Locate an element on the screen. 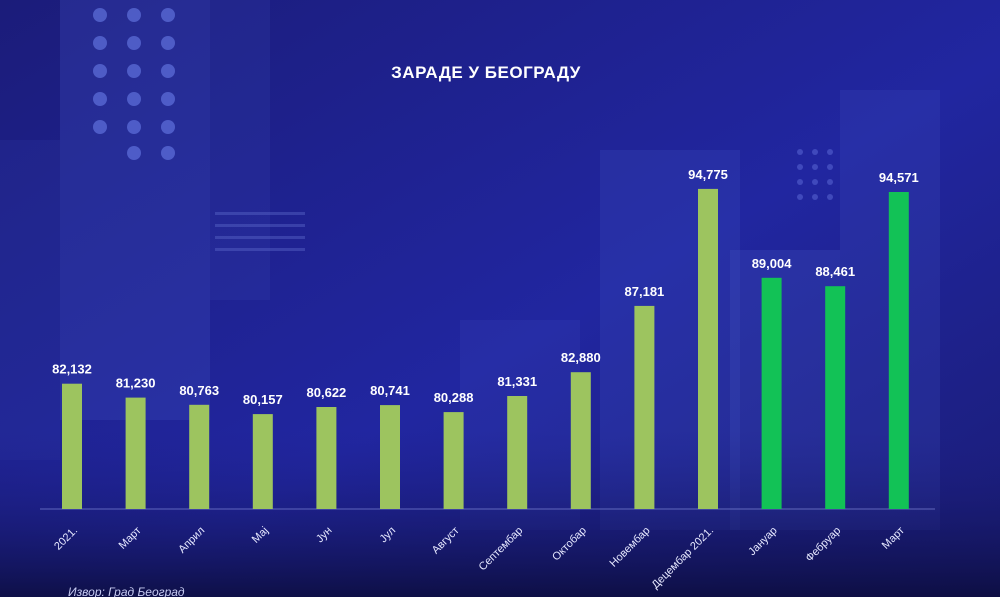  value-label-12: 88,461 is located at coordinates (835, 271).